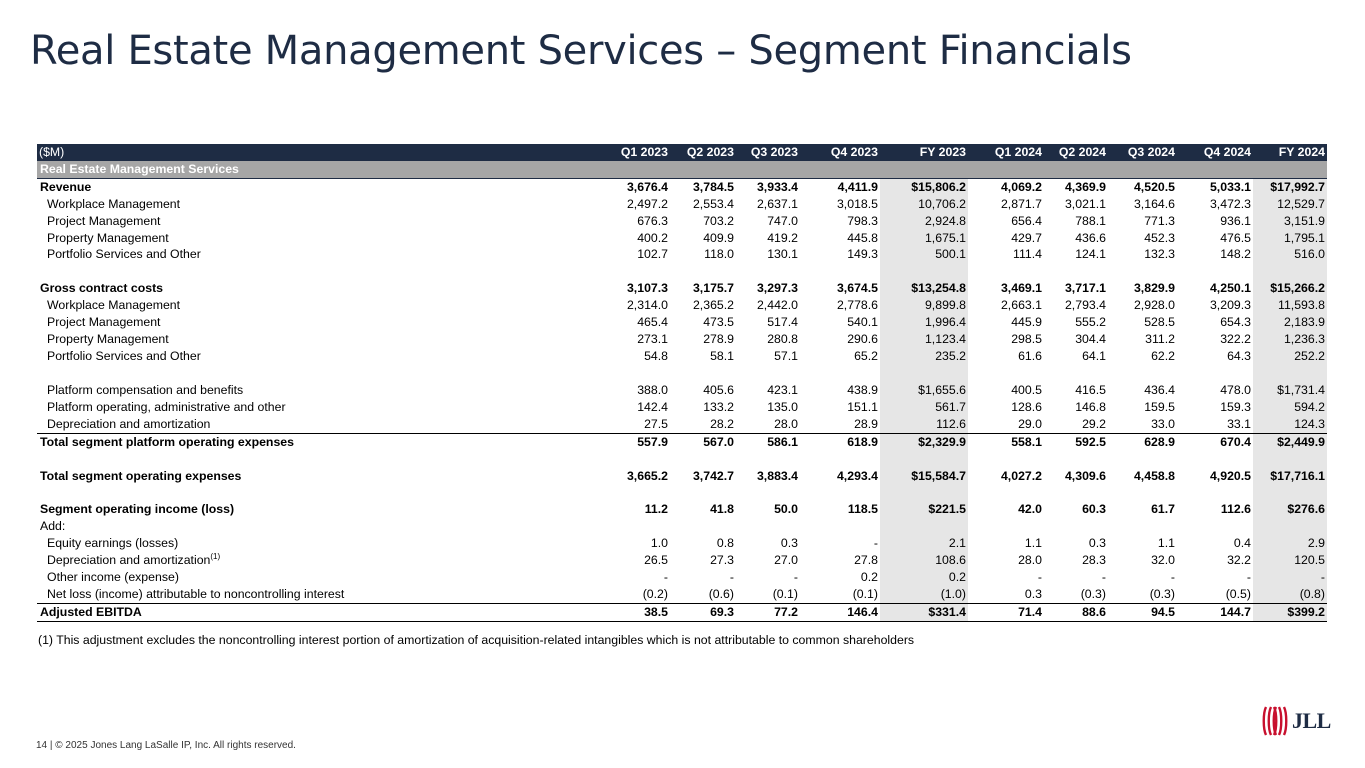 This screenshot has height=768, width=1365. I want to click on table-cell: 4,250.1, so click(1230, 288).